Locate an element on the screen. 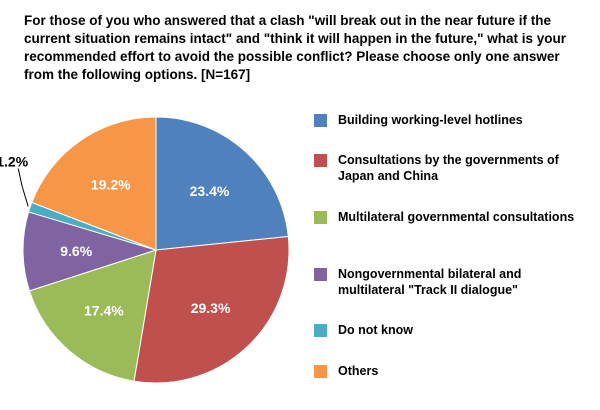 Image resolution: width=600 pixels, height=410 pixels. legend-swatch-multilateral is located at coordinates (320, 217).